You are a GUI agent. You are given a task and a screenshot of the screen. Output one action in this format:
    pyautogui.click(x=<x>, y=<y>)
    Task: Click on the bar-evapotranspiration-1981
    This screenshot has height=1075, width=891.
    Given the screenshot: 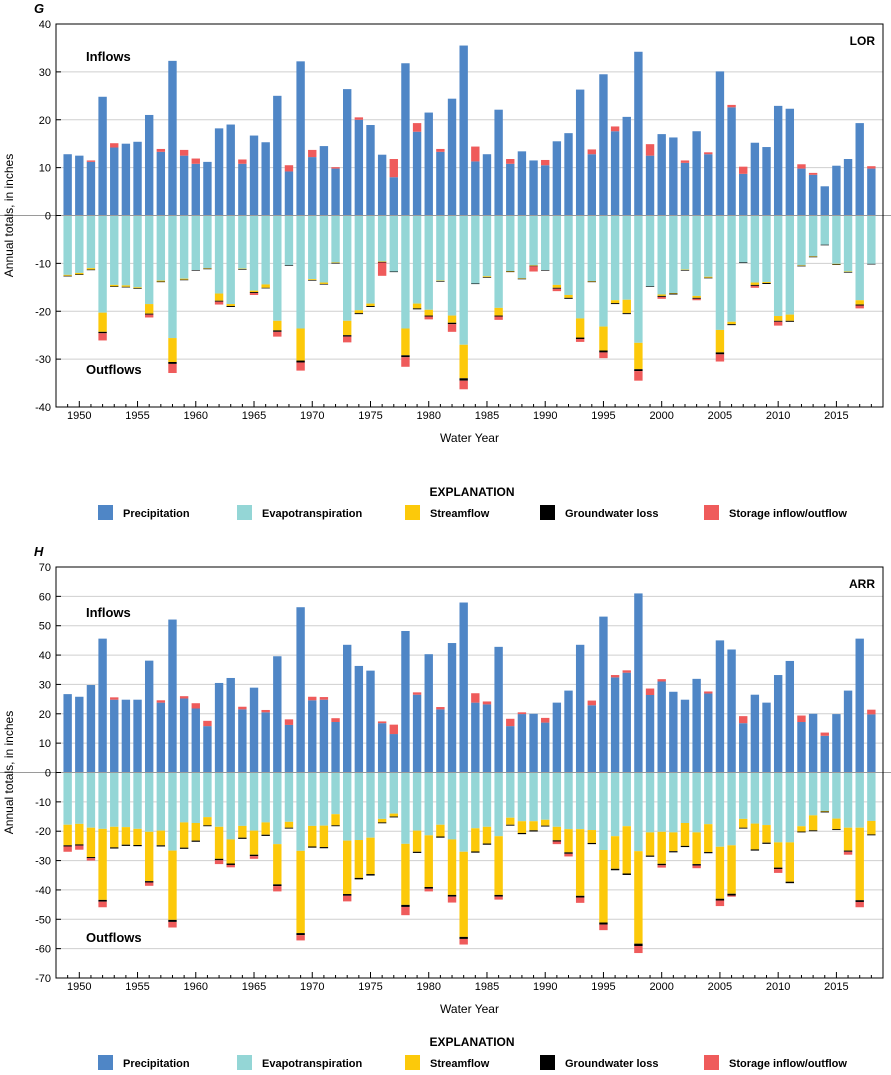 What is the action you would take?
    pyautogui.click(x=440, y=798)
    